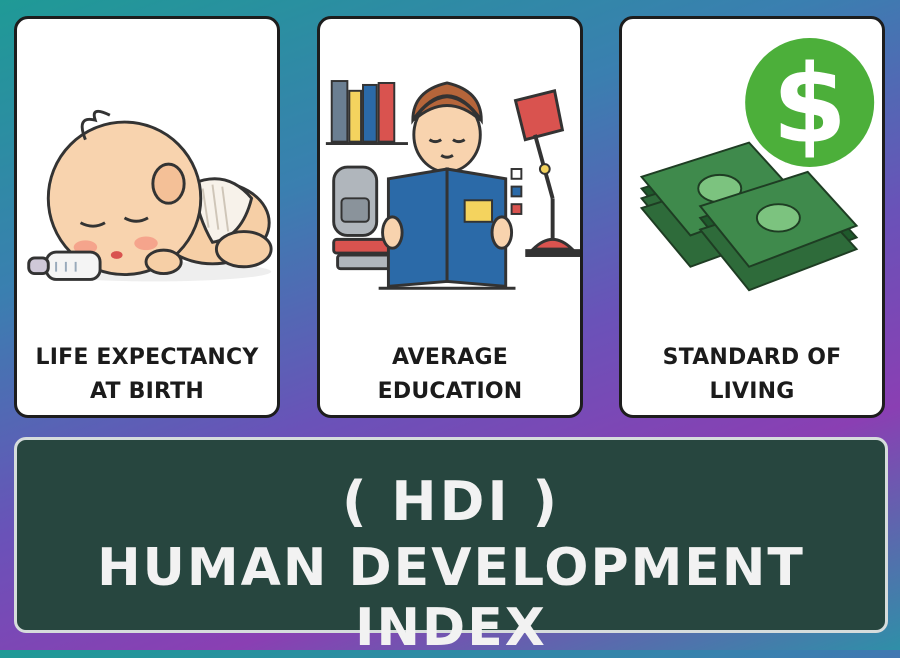  I want to click on caption-line-1: AVERAGE EDUCATION, so click(450, 374).